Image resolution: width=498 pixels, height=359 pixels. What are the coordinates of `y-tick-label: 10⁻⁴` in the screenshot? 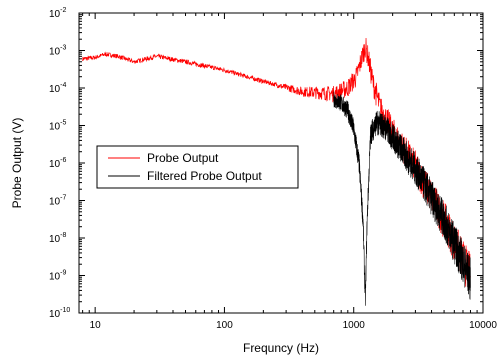 It's located at (57, 88).